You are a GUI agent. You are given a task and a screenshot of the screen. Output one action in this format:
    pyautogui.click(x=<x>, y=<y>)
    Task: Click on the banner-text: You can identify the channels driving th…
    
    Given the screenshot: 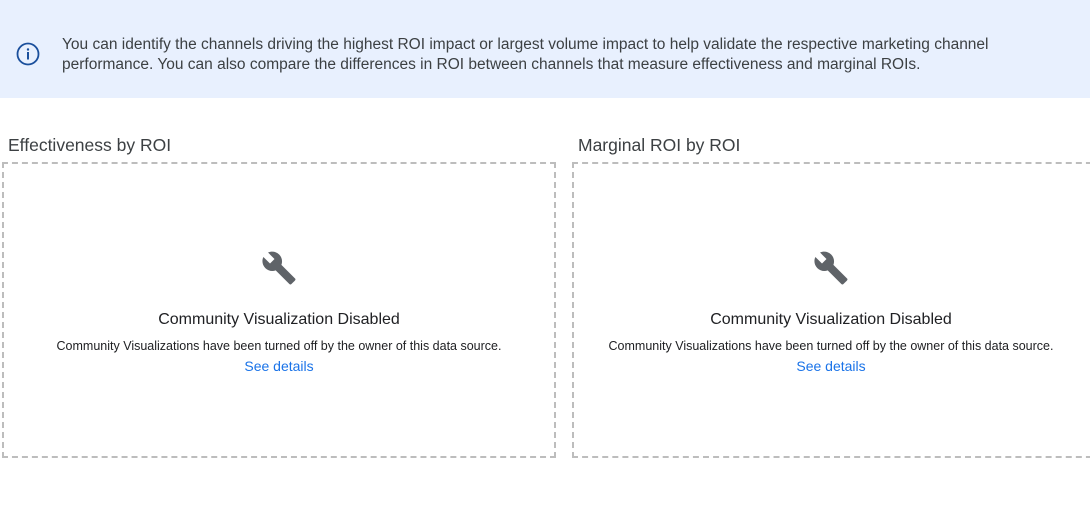 What is the action you would take?
    pyautogui.click(x=525, y=54)
    